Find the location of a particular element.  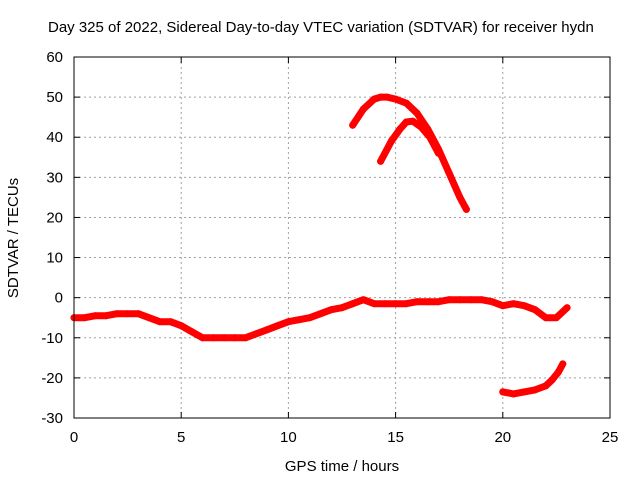

x-tick-label: 0 is located at coordinates (74, 437).